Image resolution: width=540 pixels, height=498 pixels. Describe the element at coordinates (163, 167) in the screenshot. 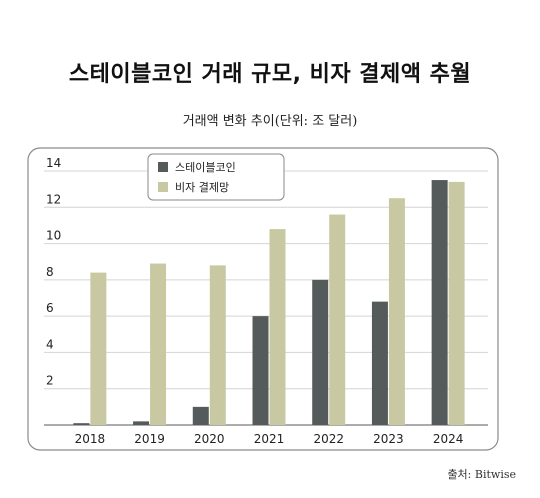

I see `legend-swatch-stablecoin` at that location.